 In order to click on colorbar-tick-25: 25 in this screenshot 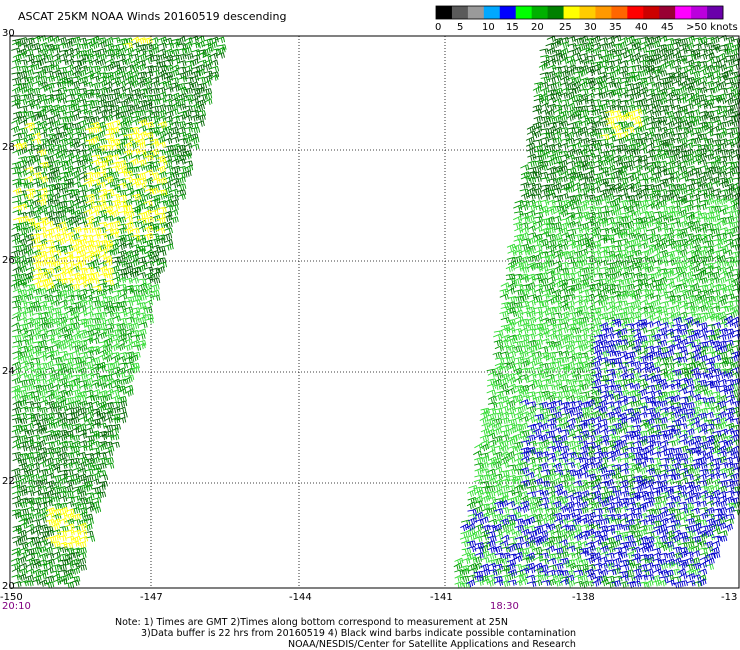, I will do `click(565, 27)`.